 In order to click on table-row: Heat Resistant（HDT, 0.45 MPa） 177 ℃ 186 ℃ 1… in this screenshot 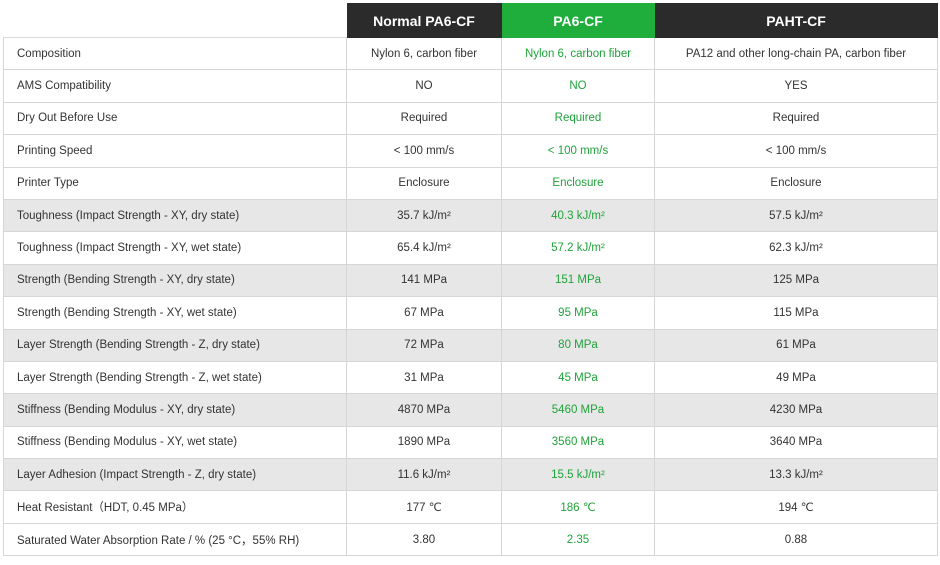, I will do `click(470, 507)`.